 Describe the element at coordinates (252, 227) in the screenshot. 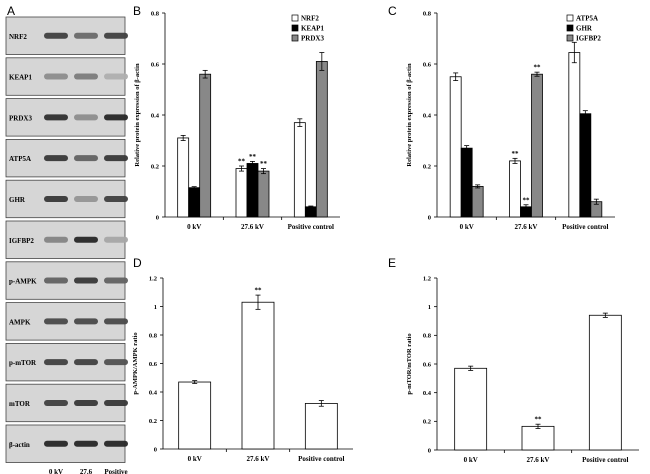

I see `x-category-label: 27.6 kV` at that location.